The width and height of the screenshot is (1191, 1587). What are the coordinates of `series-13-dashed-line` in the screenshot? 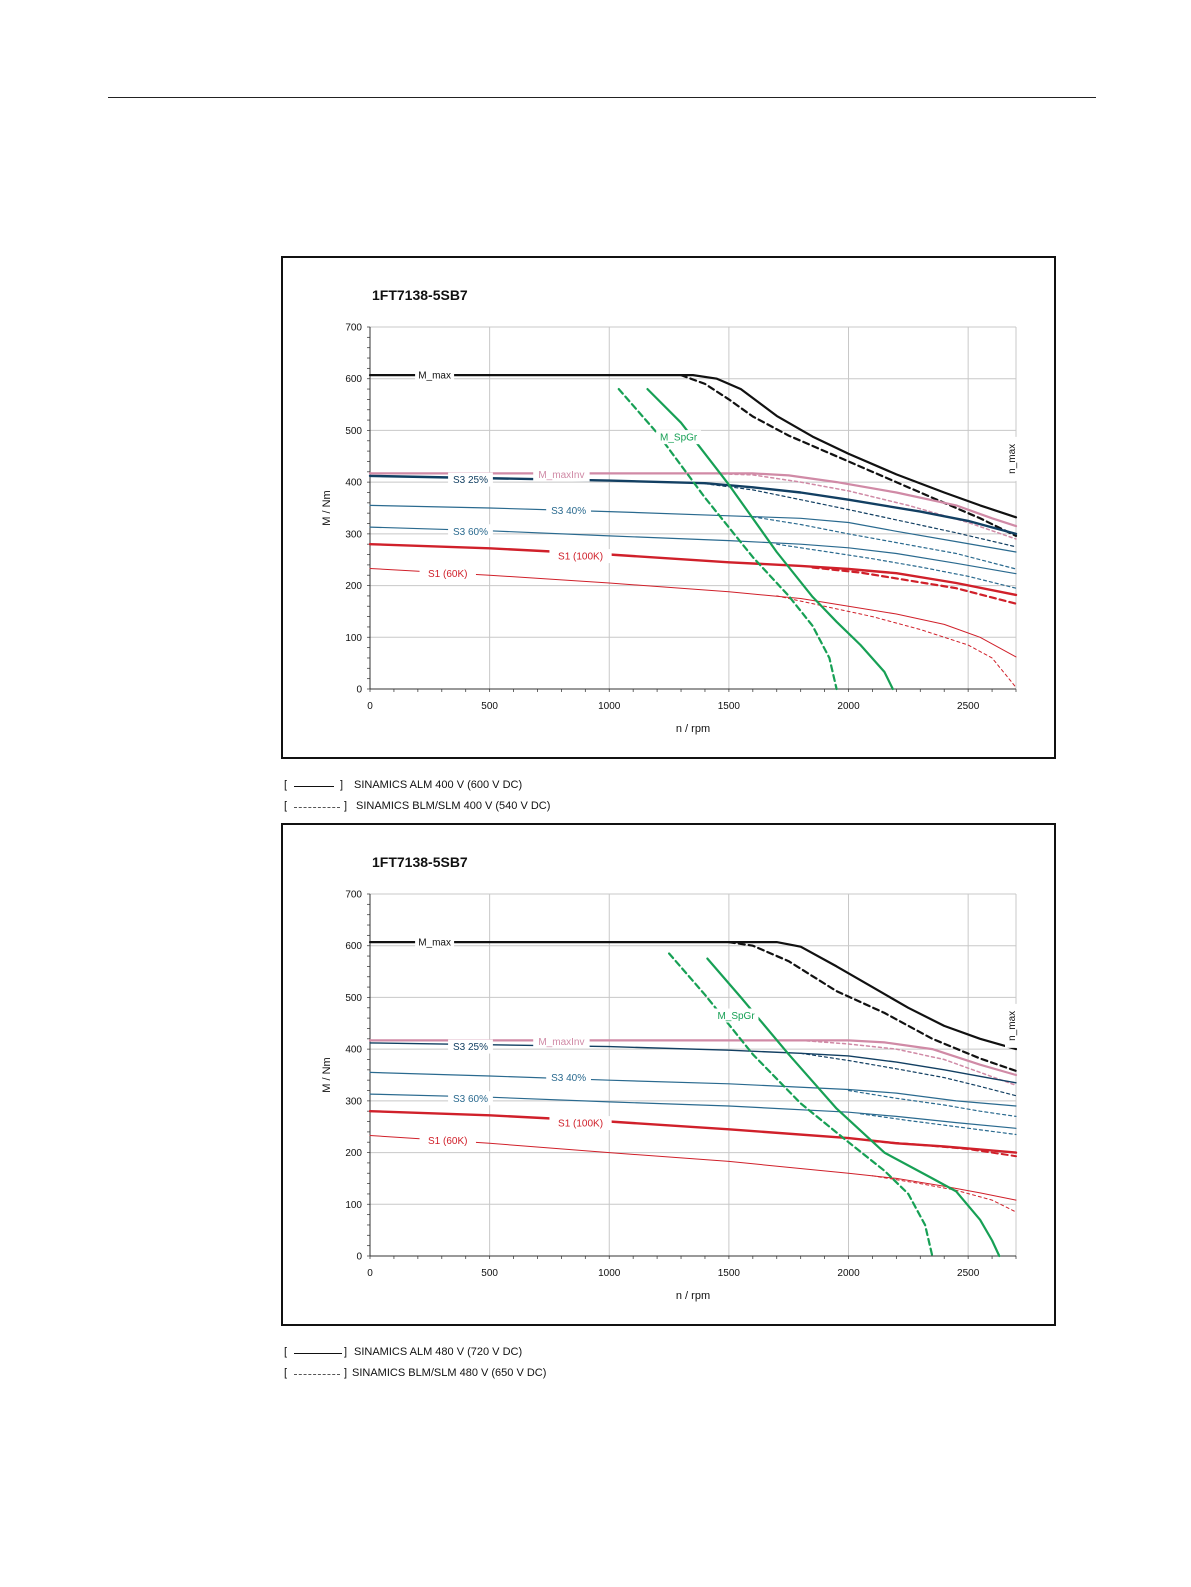 It's located at (896, 641).